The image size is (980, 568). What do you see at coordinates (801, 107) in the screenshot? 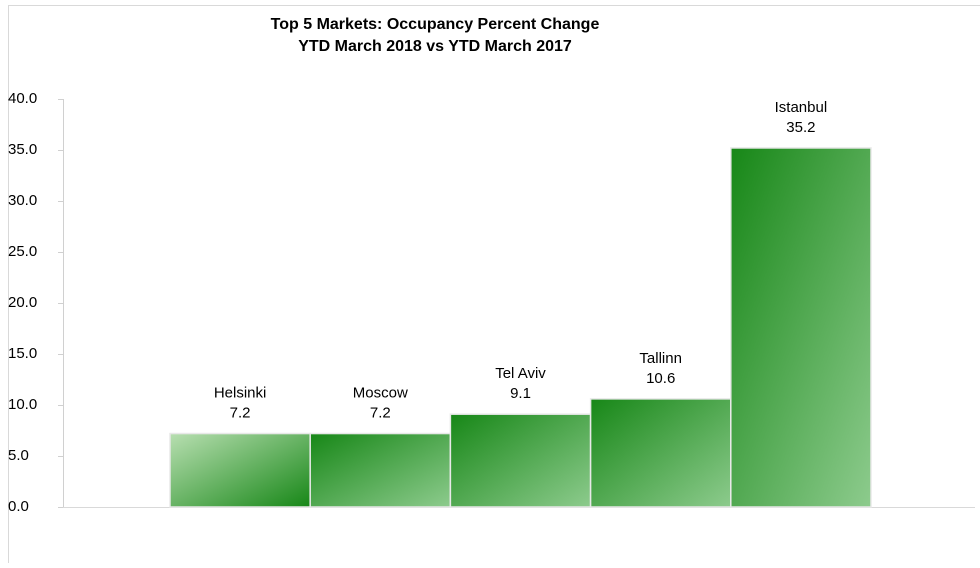
I see `data-category-label: Istanbul` at bounding box center [801, 107].